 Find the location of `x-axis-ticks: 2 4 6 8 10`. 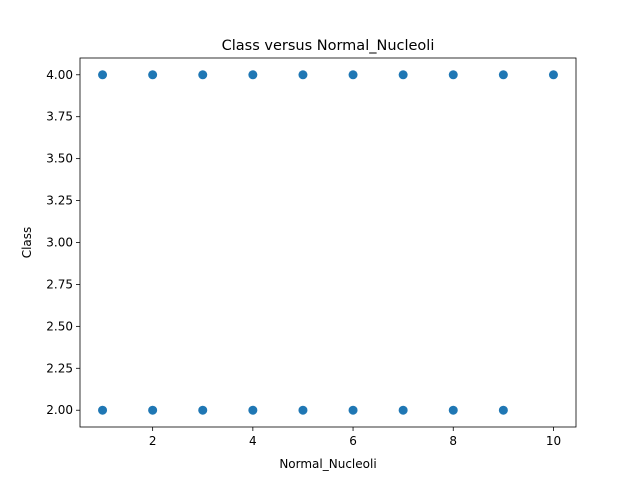

x-axis-ticks: 2 4 6 8 10 is located at coordinates (355, 437).